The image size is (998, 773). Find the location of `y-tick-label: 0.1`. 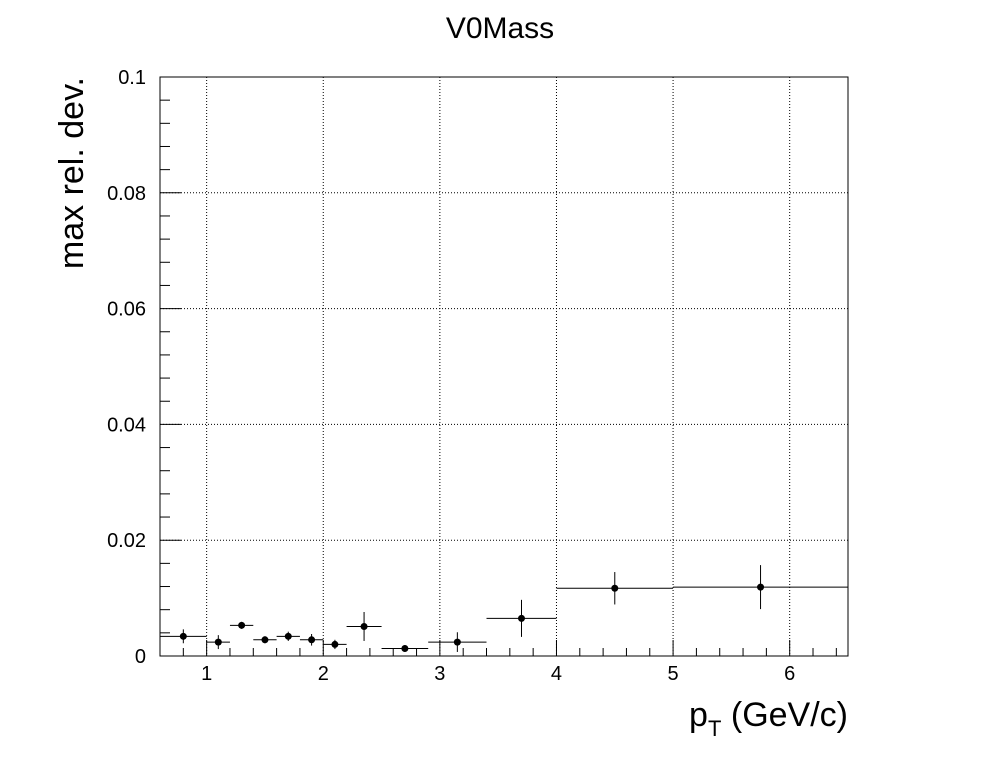

y-tick-label: 0.1 is located at coordinates (132, 78).